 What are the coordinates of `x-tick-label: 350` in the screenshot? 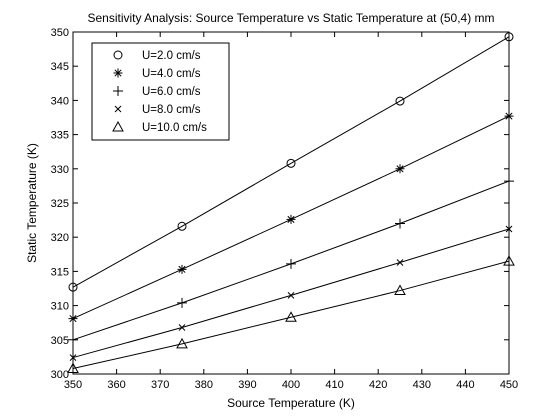 It's located at (73, 385).